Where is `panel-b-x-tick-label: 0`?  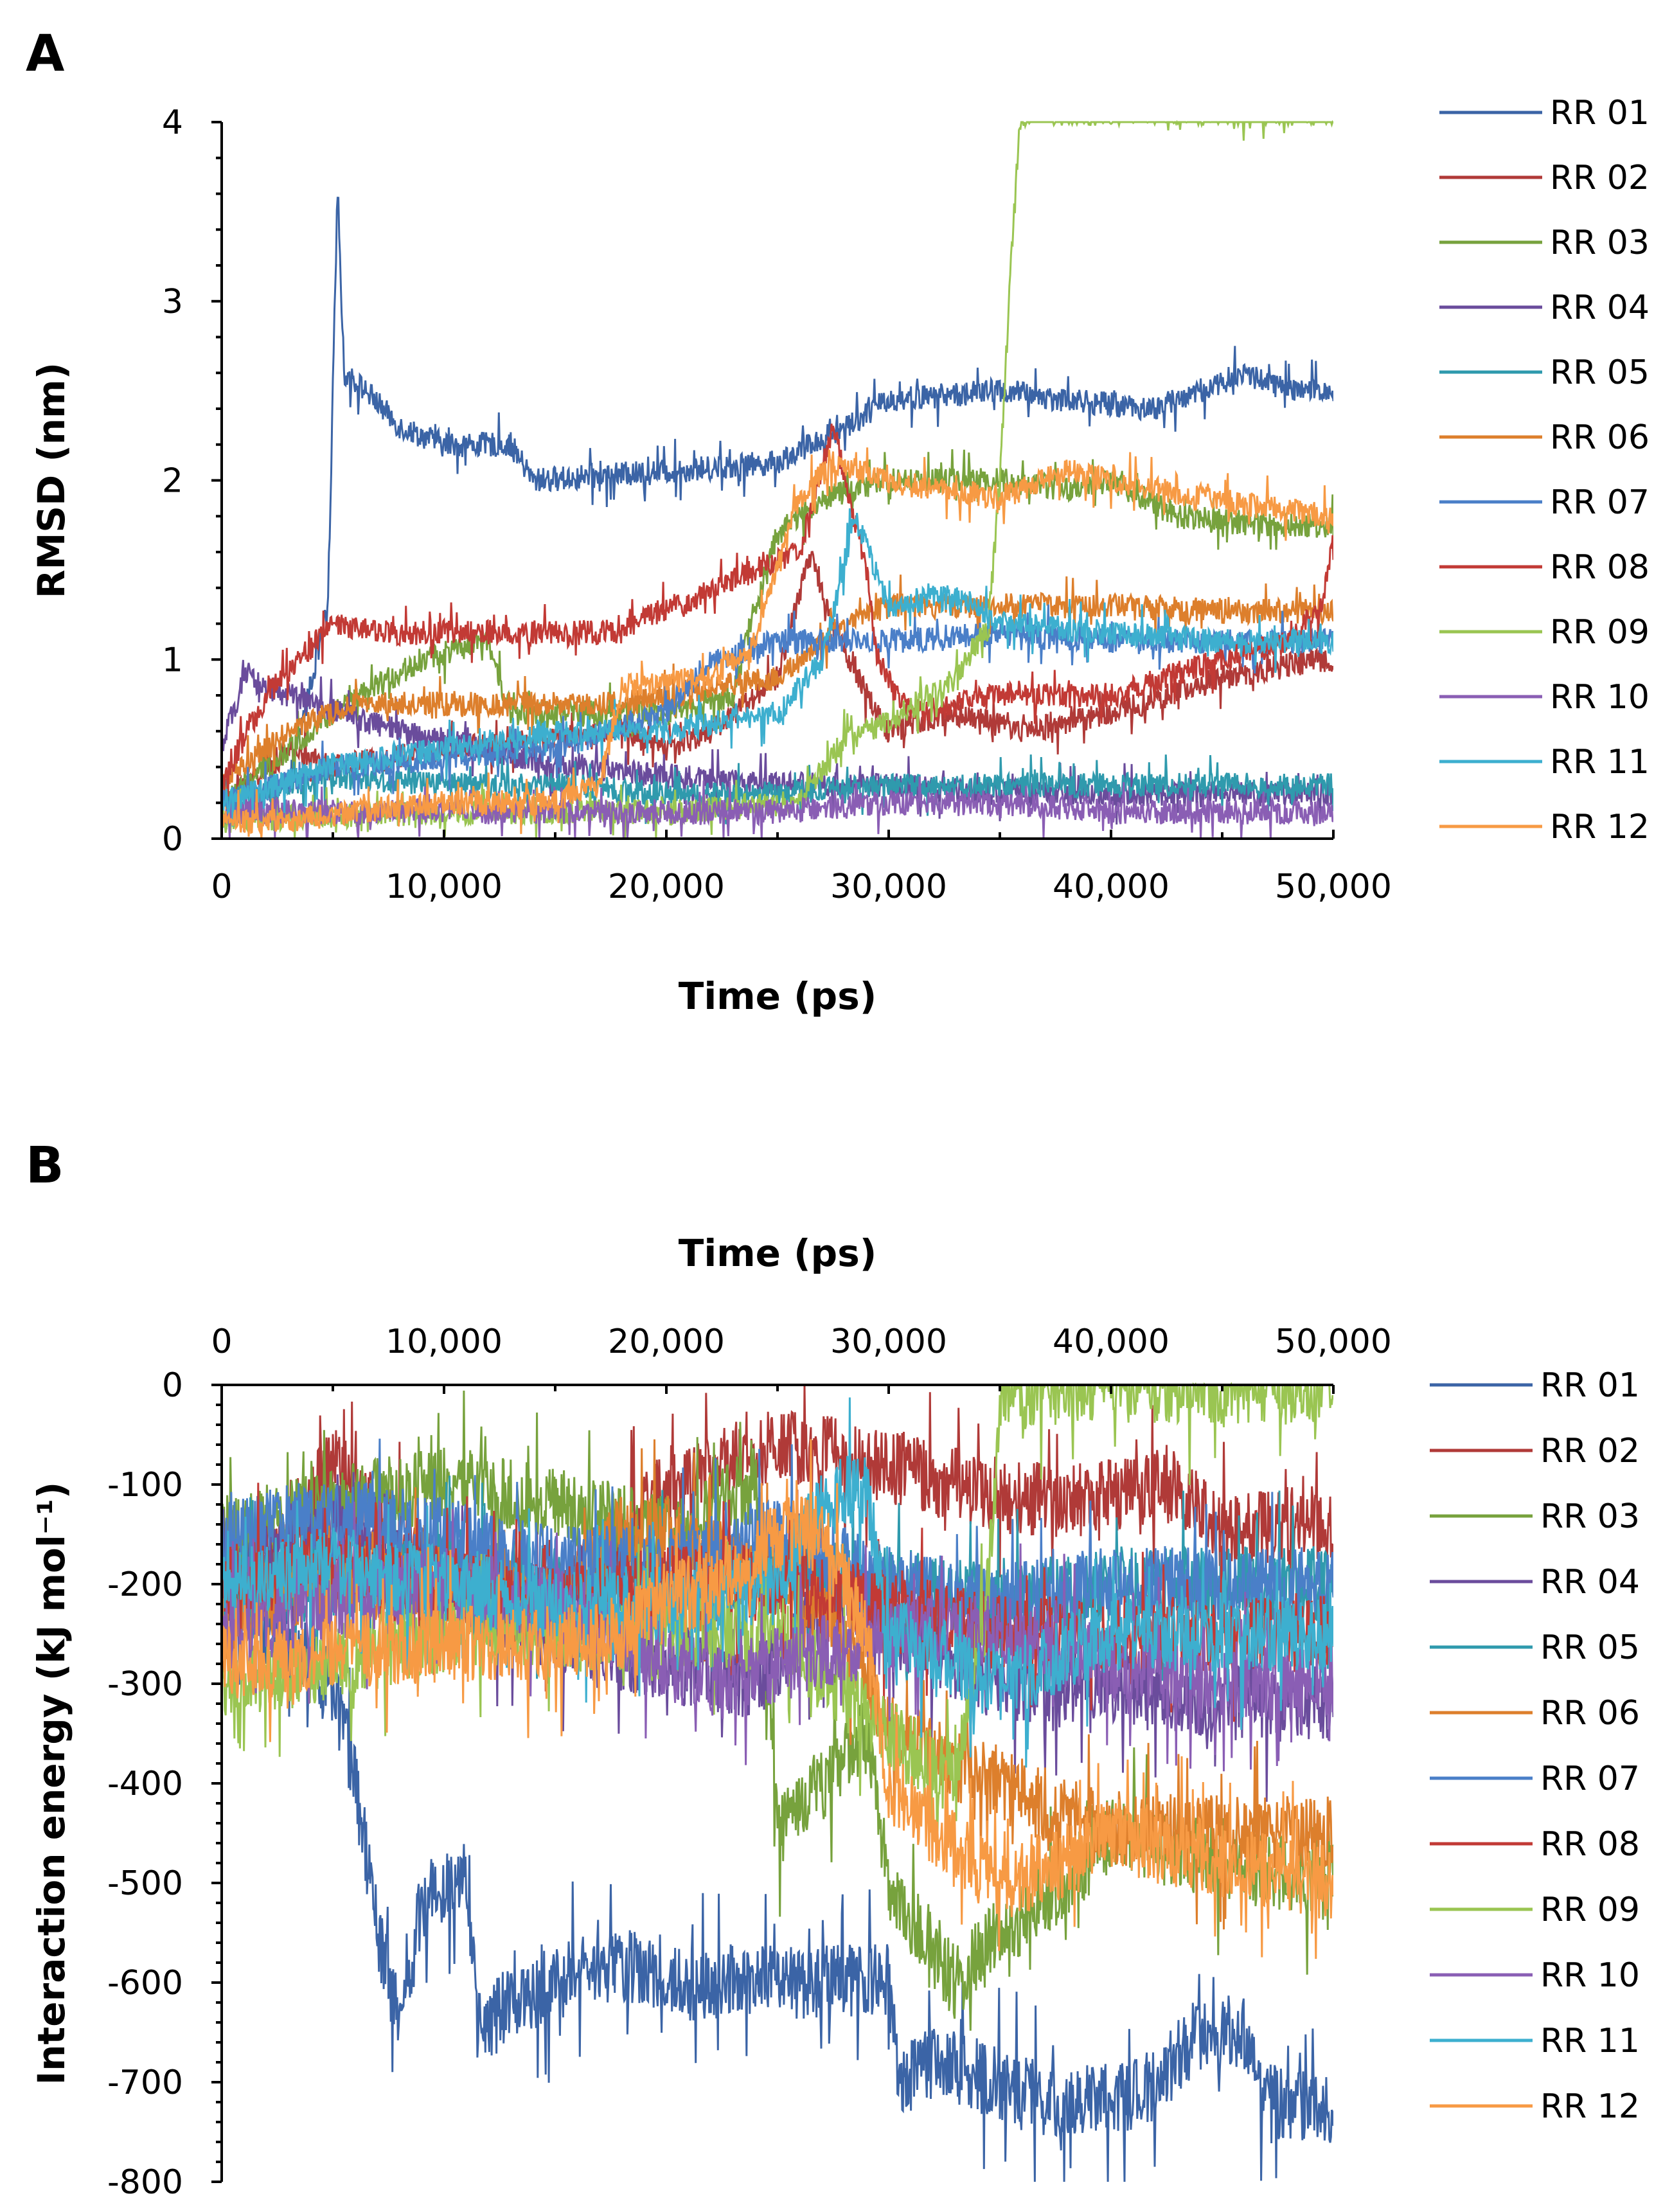
panel-b-x-tick-label: 0 is located at coordinates (221, 1342).